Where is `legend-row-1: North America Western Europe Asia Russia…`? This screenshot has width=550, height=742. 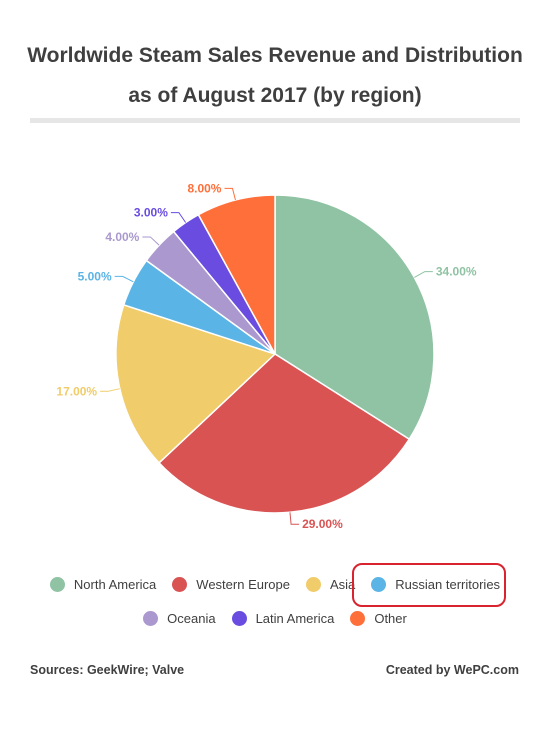
legend-row-1: North America Western Europe Asia Russia… is located at coordinates (275, 584).